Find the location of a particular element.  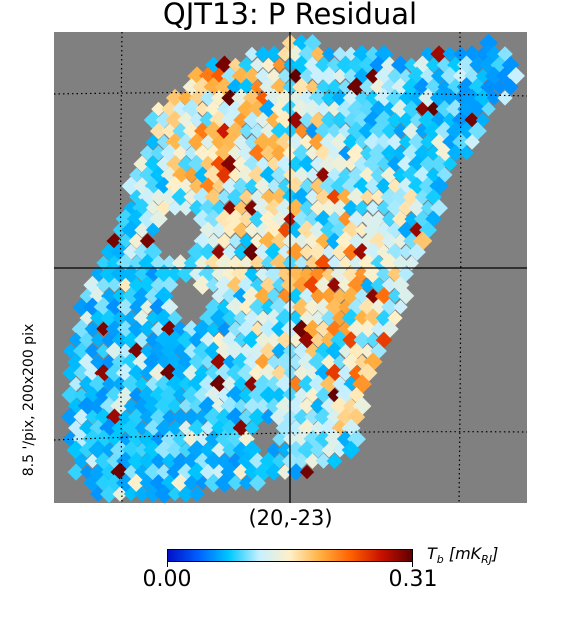

units-bracket-open: [mK is located at coordinates (462, 553).